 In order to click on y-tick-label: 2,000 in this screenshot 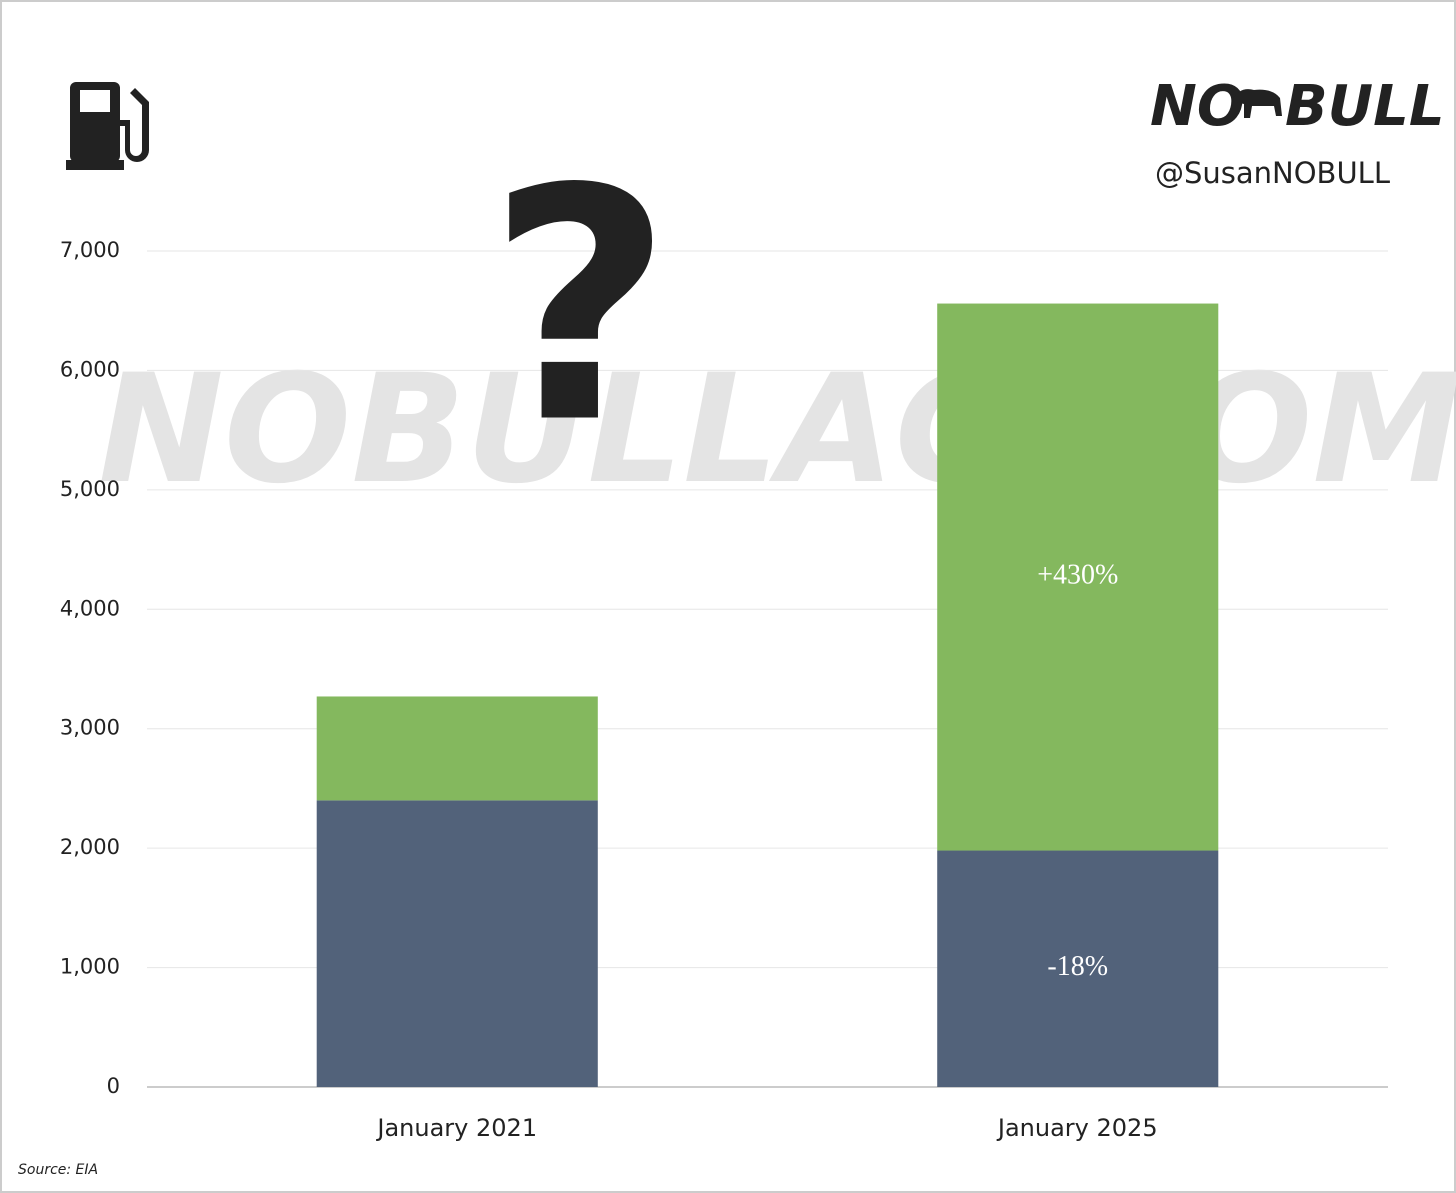, I will do `click(90, 847)`.